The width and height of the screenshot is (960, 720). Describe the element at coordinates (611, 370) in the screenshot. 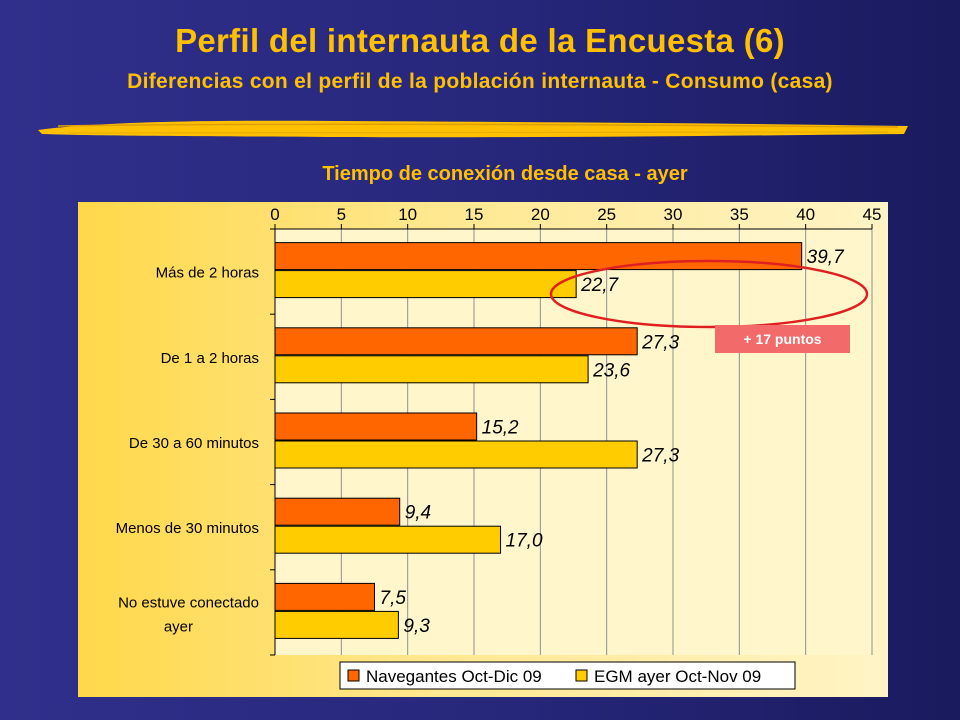

I see `data-label: 23,6` at that location.